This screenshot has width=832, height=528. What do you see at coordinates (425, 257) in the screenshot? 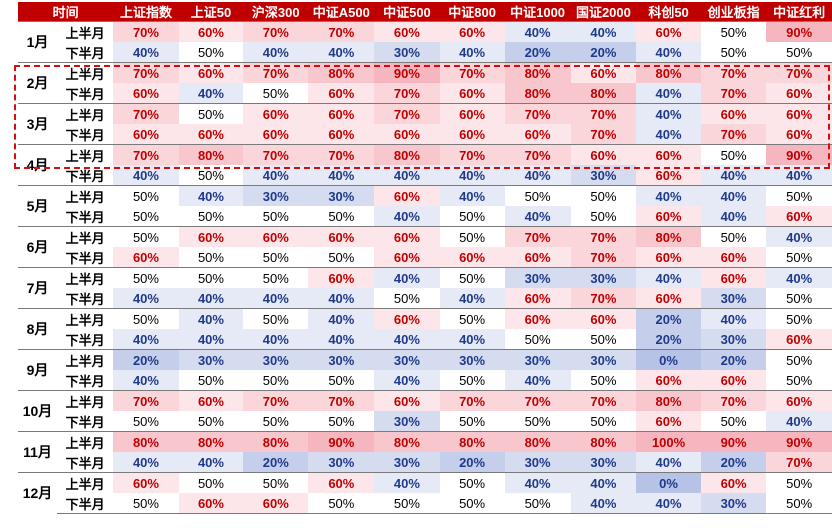
I see `table-row: 下半月 60% 50% 50% 50% 60% 60% 60% 70% 60% 60% 50%` at bounding box center [425, 257].